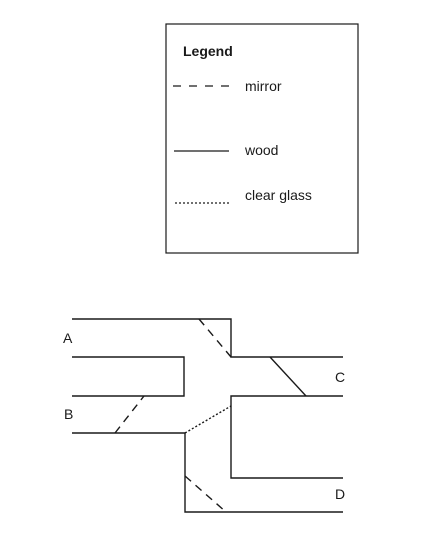 This screenshot has width=423, height=538. What do you see at coordinates (278, 195) in the screenshot?
I see `legend-clear-glass-label: clear glass` at bounding box center [278, 195].